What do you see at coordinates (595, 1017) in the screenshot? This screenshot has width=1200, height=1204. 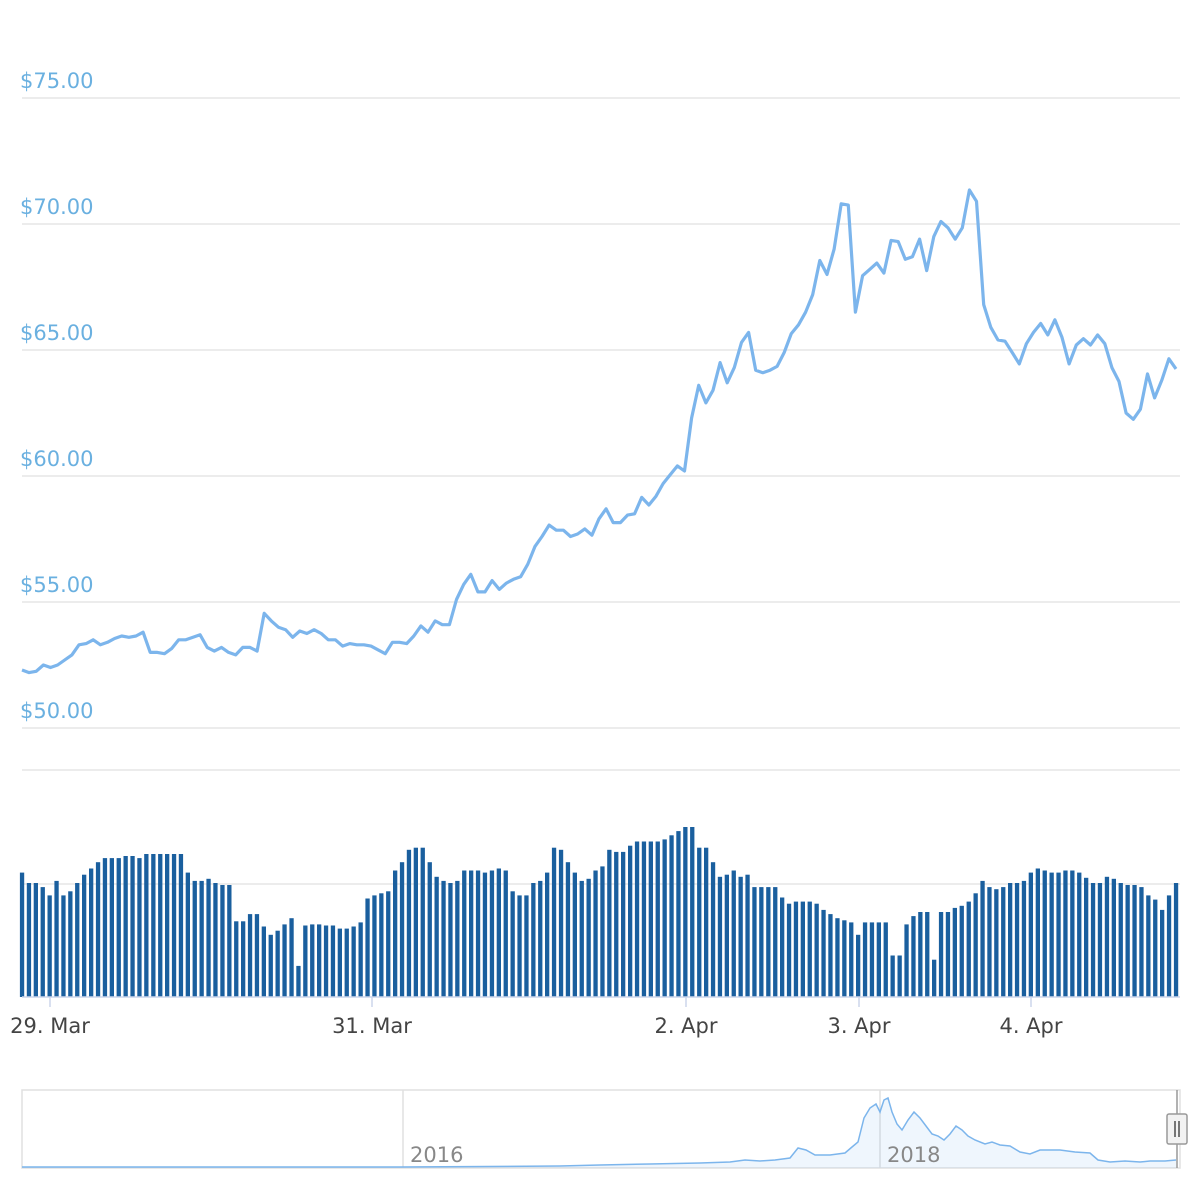 I see `x-axis: 29. Mar 31. Mar 2. Apr 3. Apr 4. Apr` at bounding box center [595, 1017].